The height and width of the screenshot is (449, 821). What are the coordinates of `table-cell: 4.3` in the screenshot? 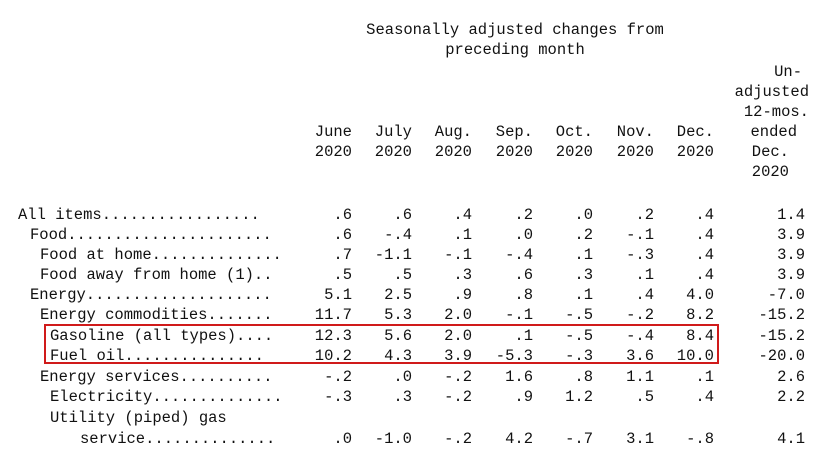 It's located at (398, 356).